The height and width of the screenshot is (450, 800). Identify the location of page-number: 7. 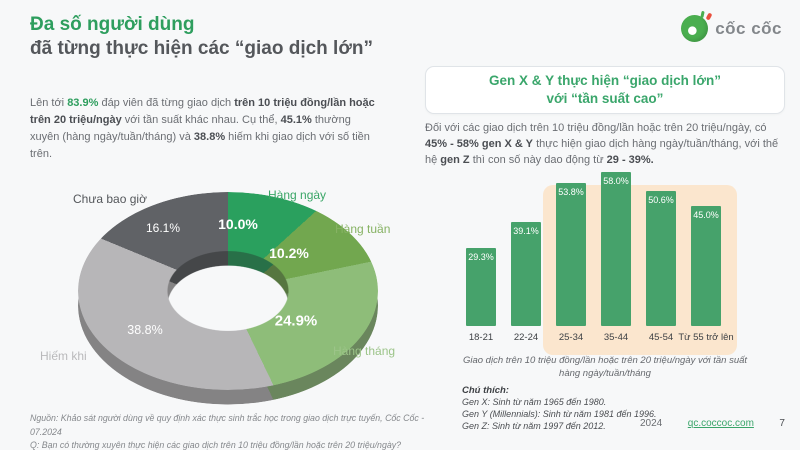
(782, 423).